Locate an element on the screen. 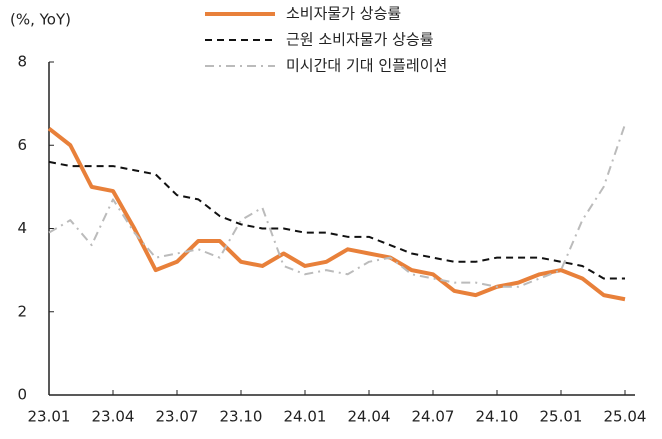 The height and width of the screenshot is (439, 662). y-tick-label: 8 is located at coordinates (22, 62).